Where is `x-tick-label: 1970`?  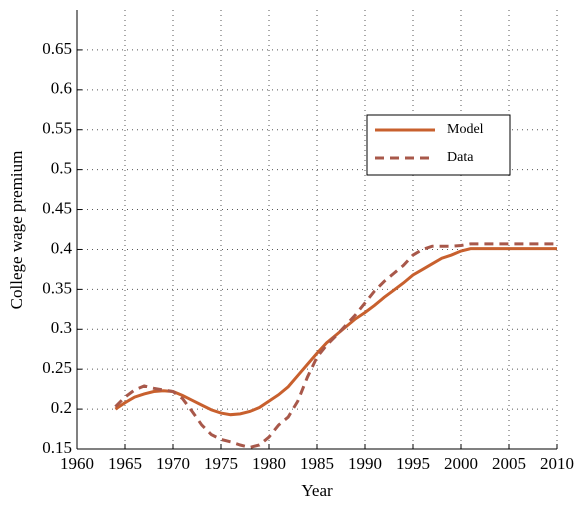 x-tick-label: 1970 is located at coordinates (173, 463).